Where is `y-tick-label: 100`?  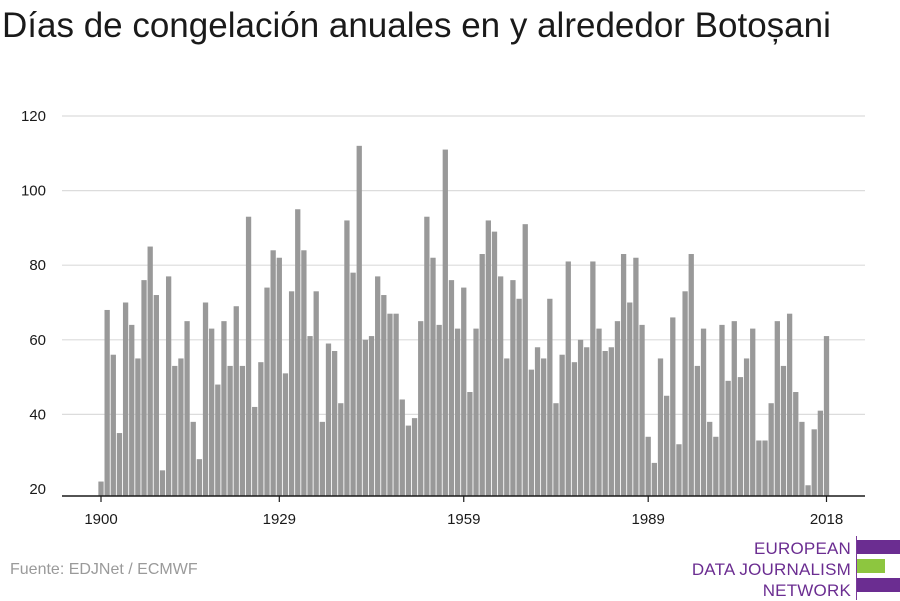 y-tick-label: 100 is located at coordinates (33, 191).